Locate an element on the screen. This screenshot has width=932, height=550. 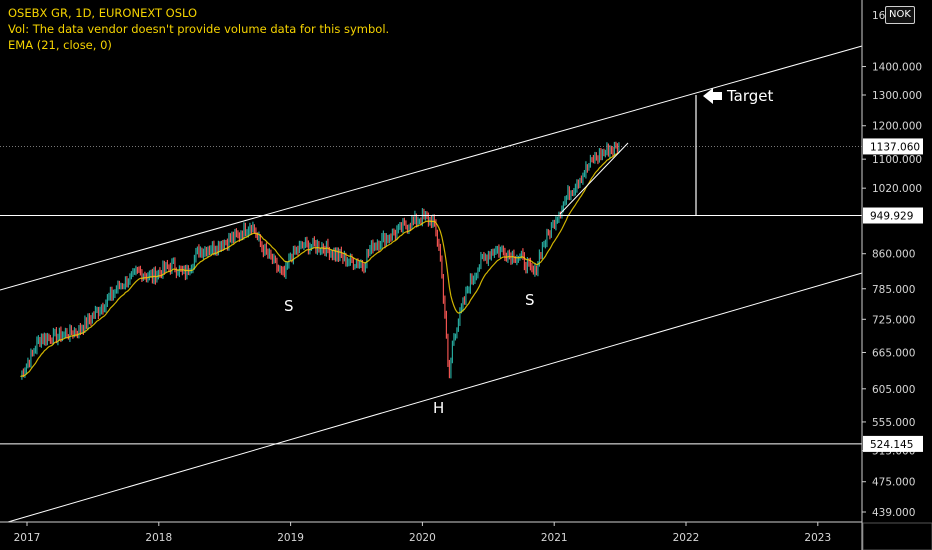
y-tick-label: 665.000 is located at coordinates (893, 353).